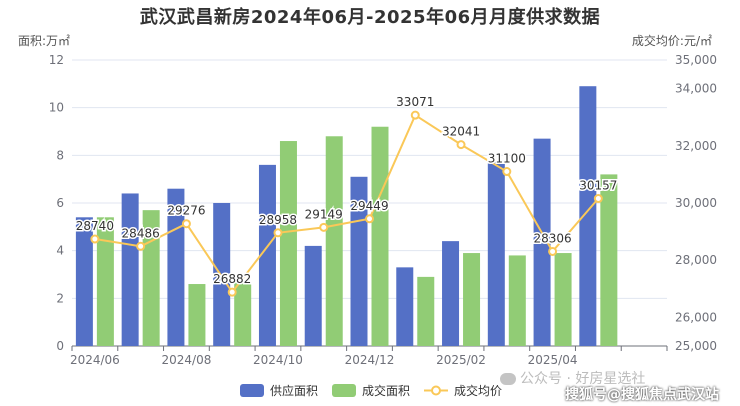 The height and width of the screenshot is (406, 740). What do you see at coordinates (60, 346) in the screenshot?
I see `y-tick-left: 0` at bounding box center [60, 346].